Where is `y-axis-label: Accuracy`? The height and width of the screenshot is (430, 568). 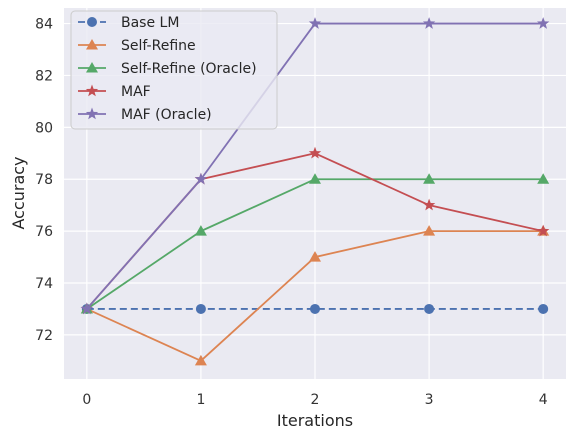
y-axis-label: Accuracy is located at coordinates (18, 192).